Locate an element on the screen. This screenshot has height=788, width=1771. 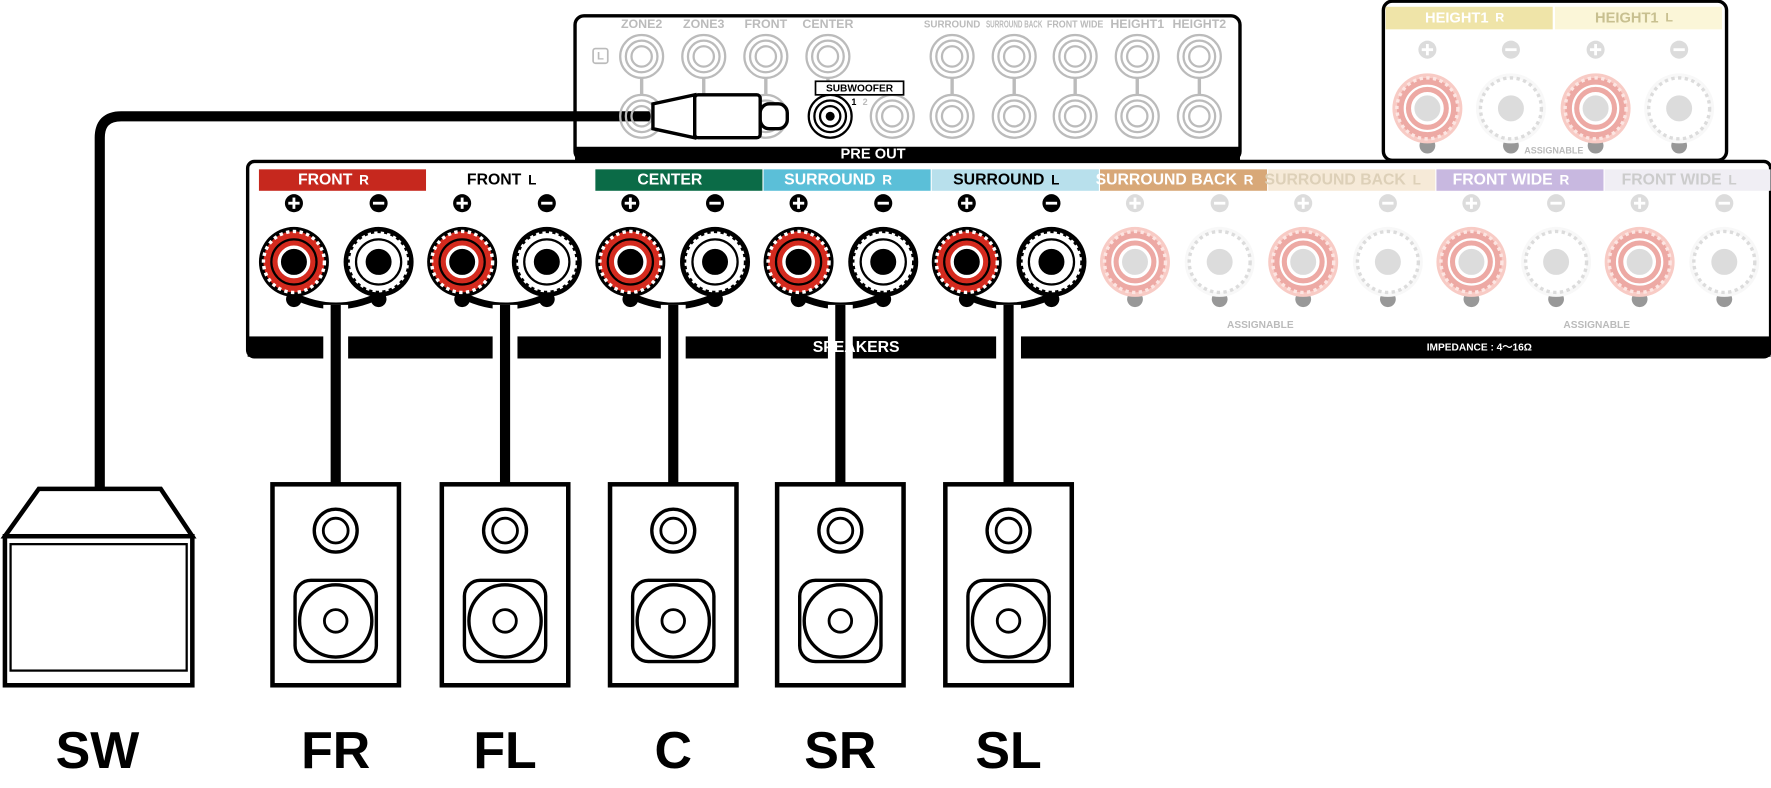
impedance-label: IMPEDANCE : 4～16Ω is located at coordinates (1479, 347).